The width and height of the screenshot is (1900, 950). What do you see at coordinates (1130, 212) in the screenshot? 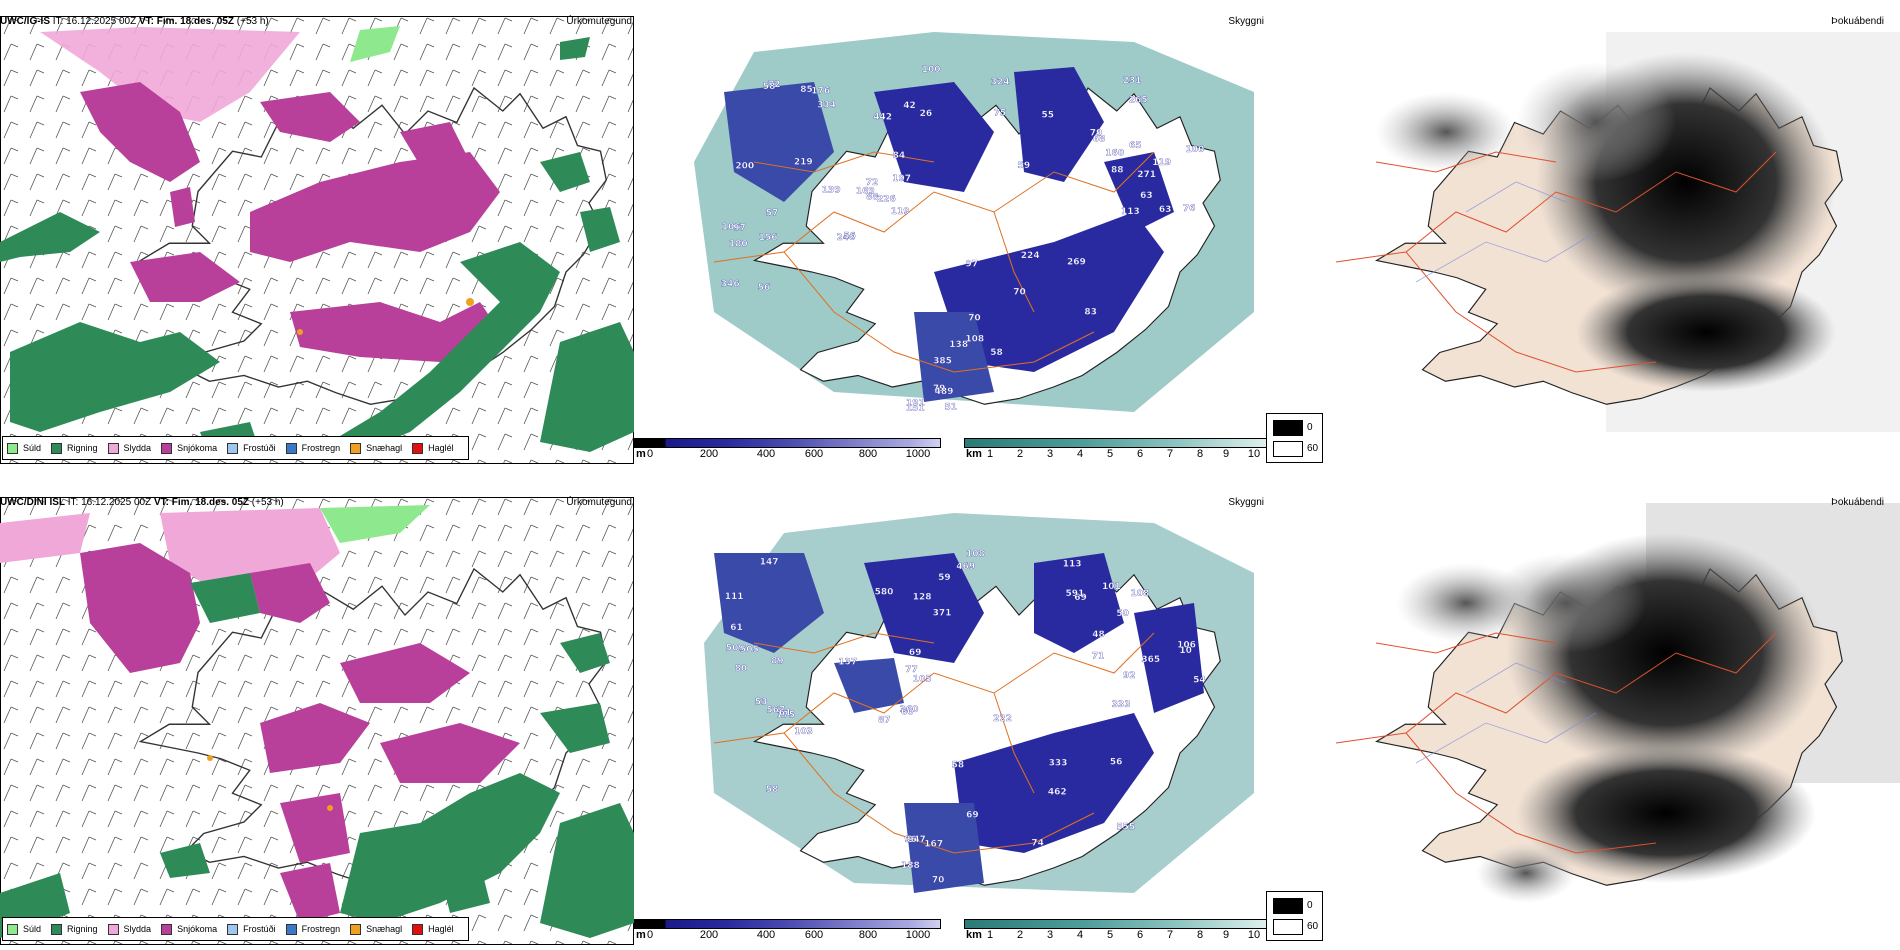
I see `visibility-value-label: 113` at bounding box center [1130, 212].